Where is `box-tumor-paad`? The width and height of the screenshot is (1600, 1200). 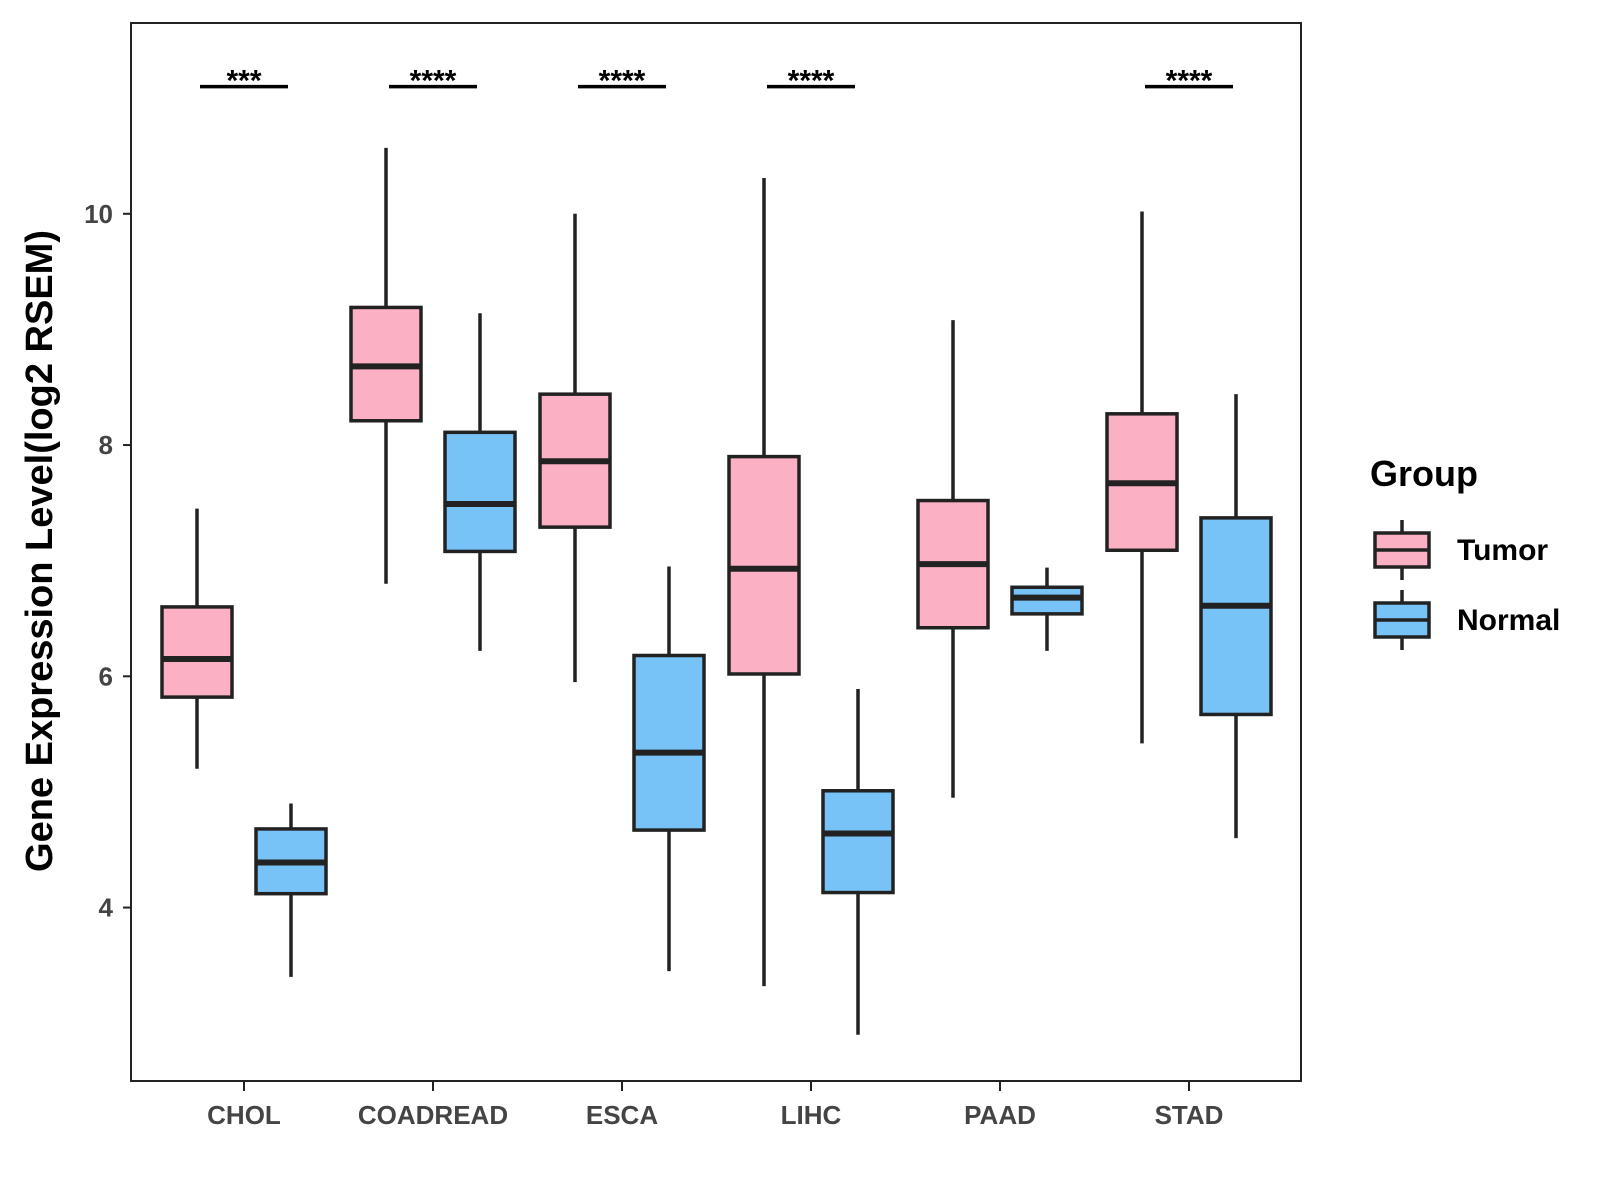
box-tumor-paad is located at coordinates (953, 559).